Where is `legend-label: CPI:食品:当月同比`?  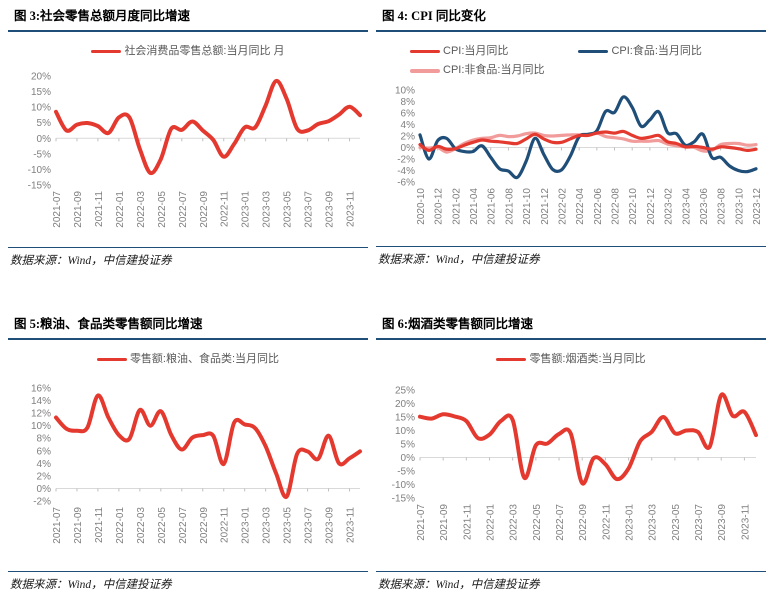
legend-label: CPI:食品:当月同比 is located at coordinates (656, 50).